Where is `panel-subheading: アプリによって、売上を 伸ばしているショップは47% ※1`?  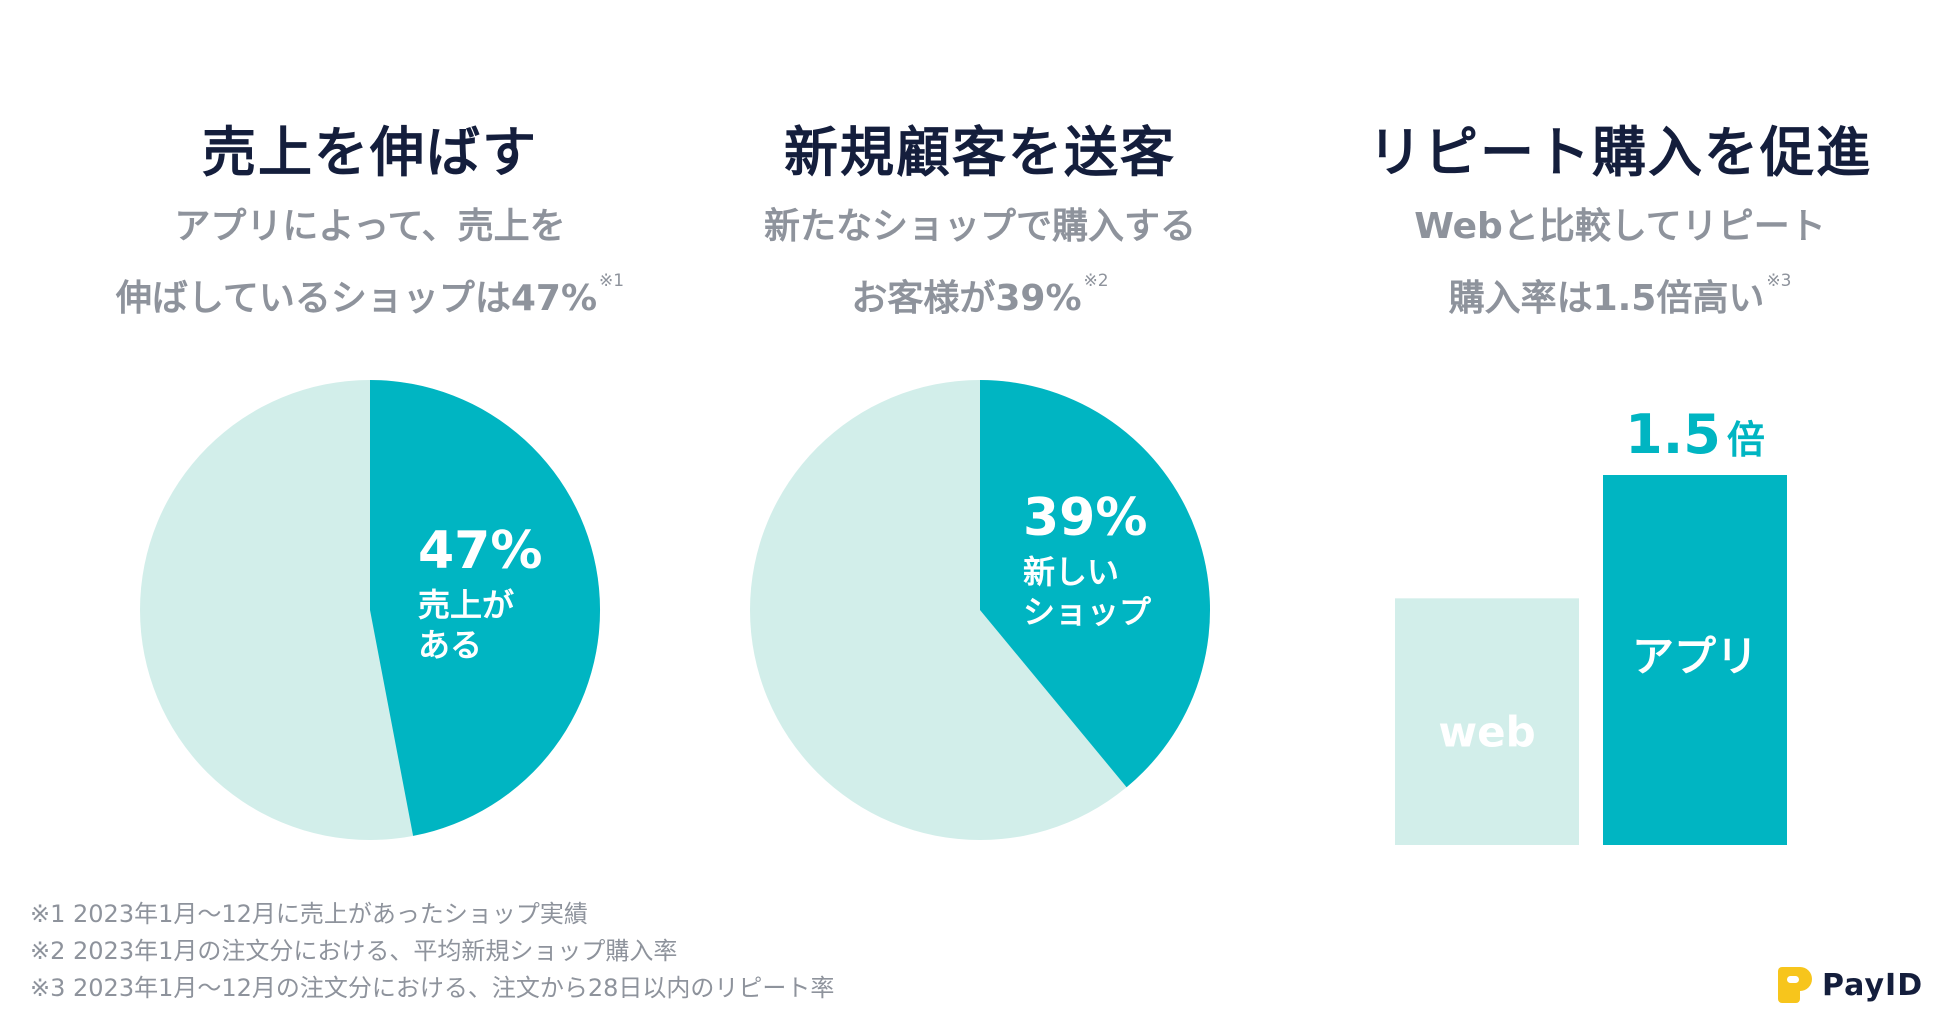
panel-subheading: アプリによって、売上を 伸ばしているショップは47% ※1 is located at coordinates (370, 263).